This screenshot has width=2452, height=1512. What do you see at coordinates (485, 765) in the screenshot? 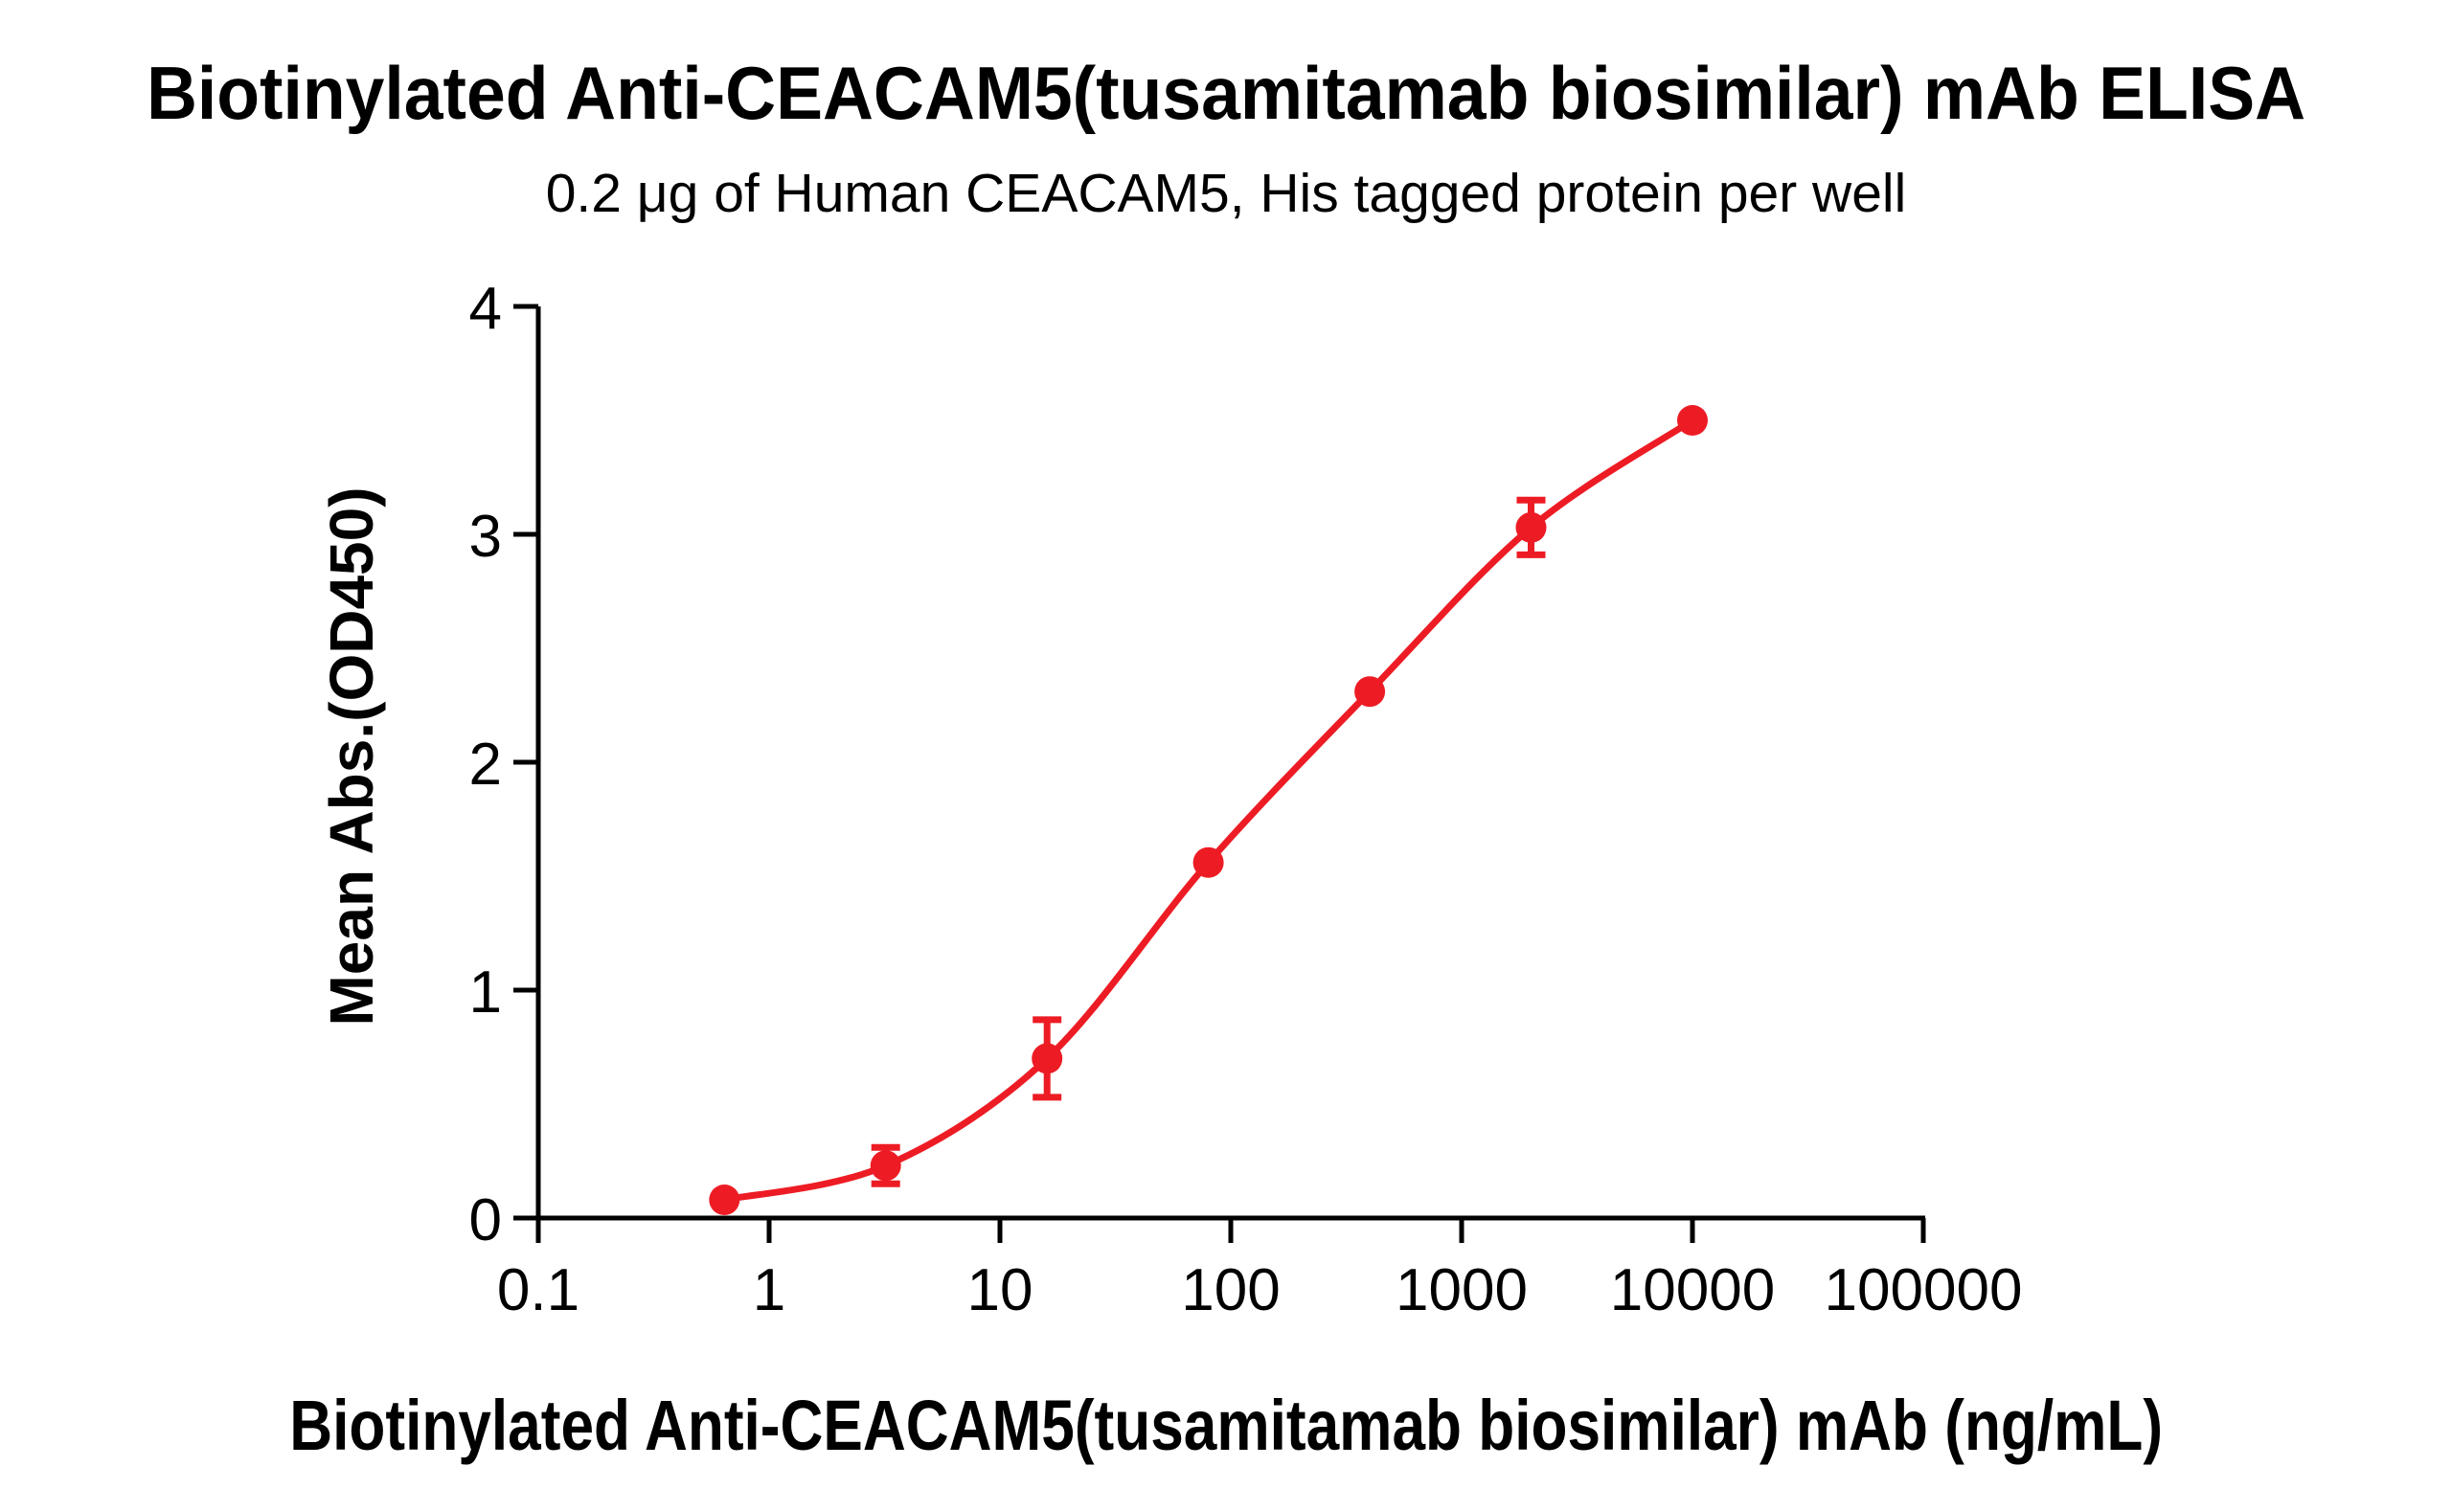
I see `y-tick-label: 2` at bounding box center [485, 765].